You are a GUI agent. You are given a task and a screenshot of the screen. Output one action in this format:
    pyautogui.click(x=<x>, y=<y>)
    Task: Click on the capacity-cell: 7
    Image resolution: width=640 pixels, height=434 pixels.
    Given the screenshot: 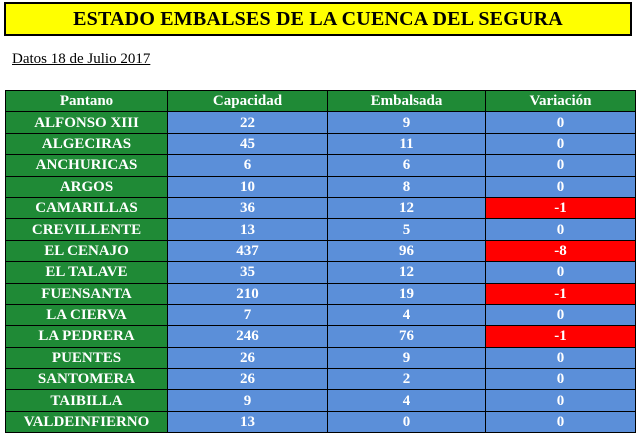 What is the action you would take?
    pyautogui.click(x=247, y=315)
    